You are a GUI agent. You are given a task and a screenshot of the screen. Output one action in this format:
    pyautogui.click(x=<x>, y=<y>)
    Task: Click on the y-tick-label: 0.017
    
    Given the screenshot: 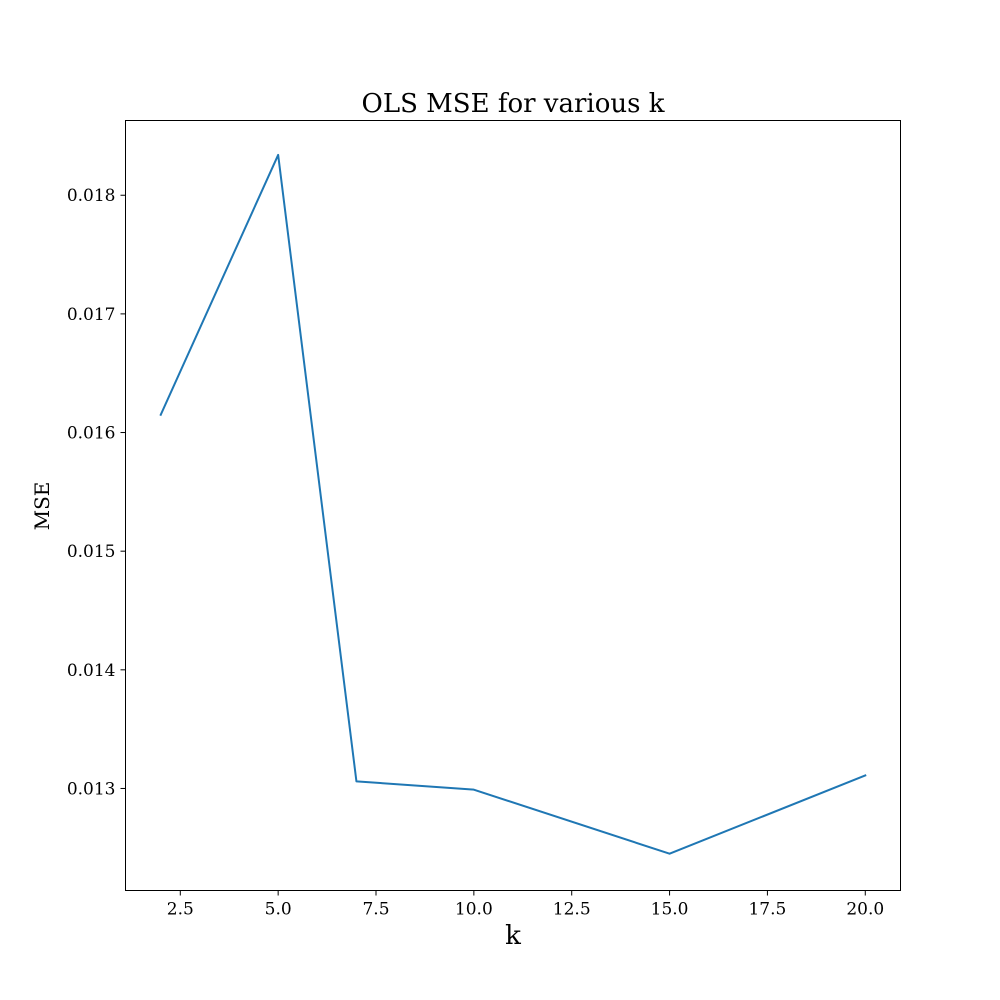 What is the action you would take?
    pyautogui.click(x=91, y=315)
    